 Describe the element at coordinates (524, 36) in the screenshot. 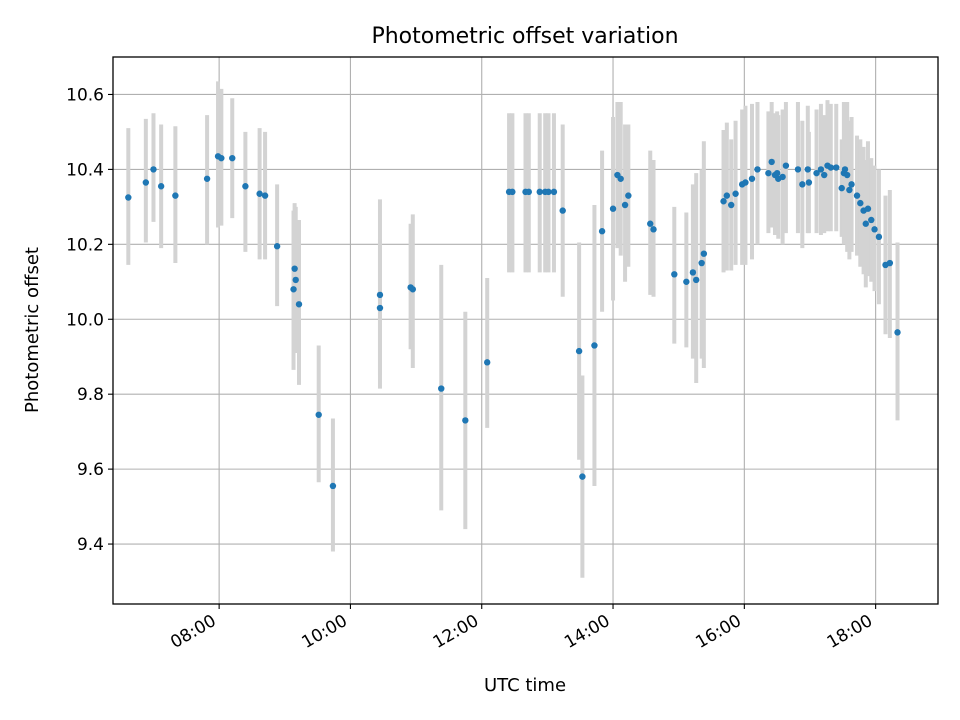

I see `chart-title: Photometric offset variation` at that location.